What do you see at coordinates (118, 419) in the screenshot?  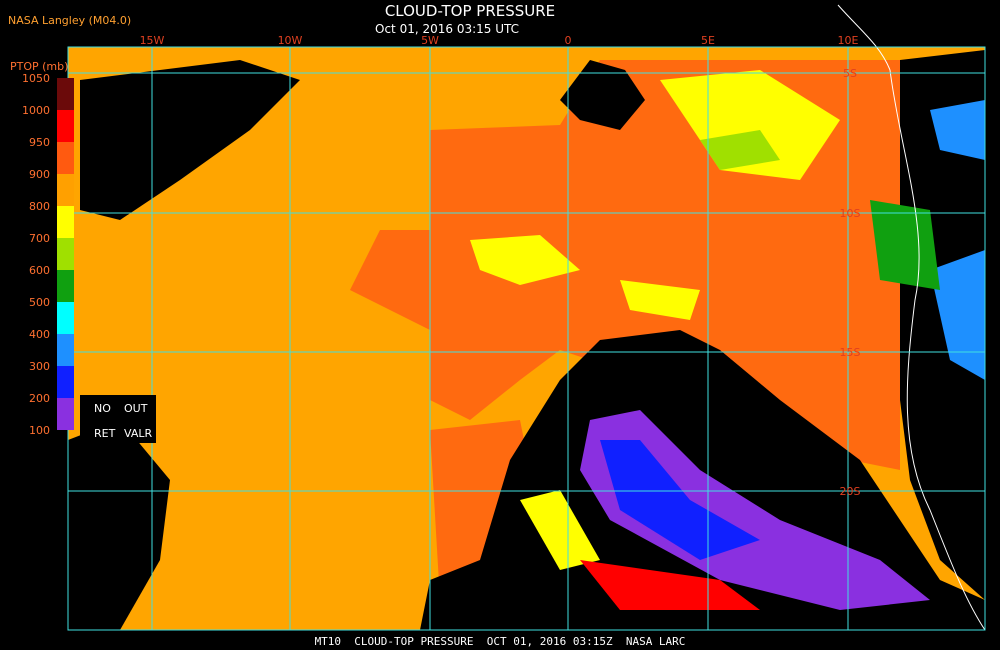 I see `missing-box` at bounding box center [118, 419].